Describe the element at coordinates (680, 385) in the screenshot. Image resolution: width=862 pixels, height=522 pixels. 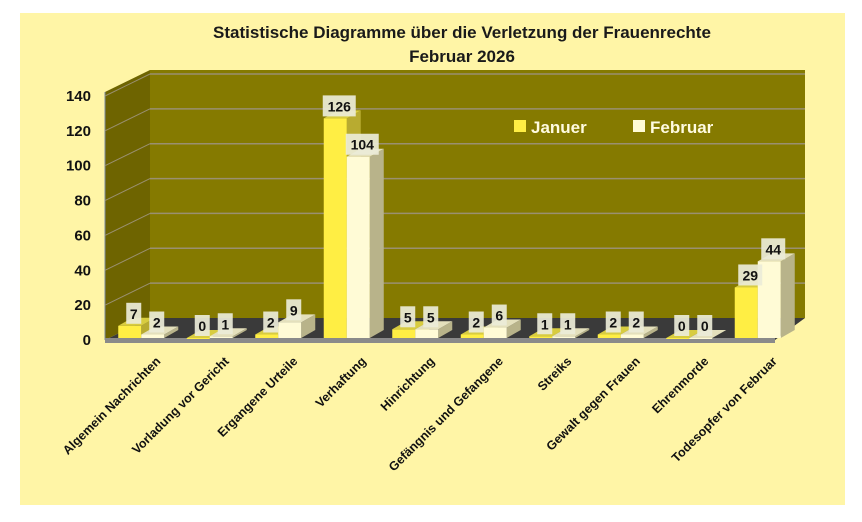
I see `x-tick-label: Ehrenmorde` at that location.